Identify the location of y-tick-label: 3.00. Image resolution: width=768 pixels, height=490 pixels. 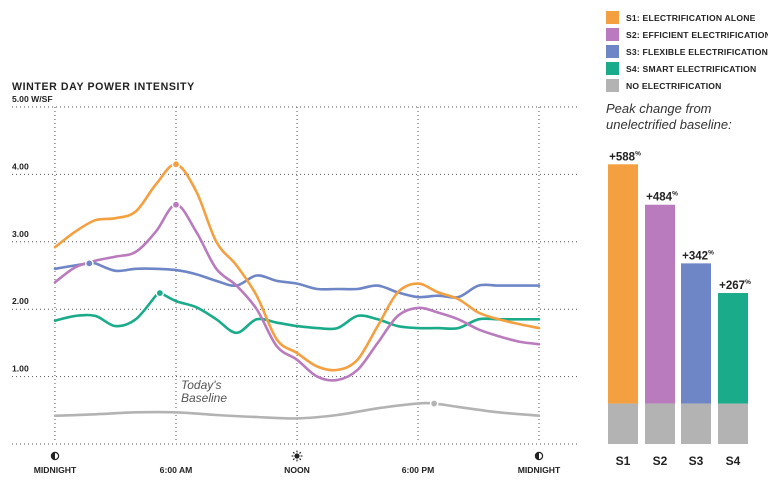
(20, 234).